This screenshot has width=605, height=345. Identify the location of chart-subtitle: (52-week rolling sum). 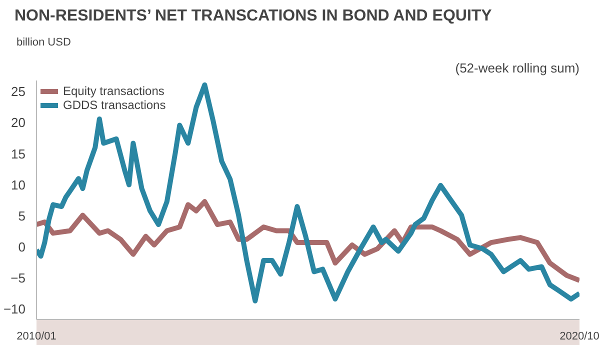
(517, 68).